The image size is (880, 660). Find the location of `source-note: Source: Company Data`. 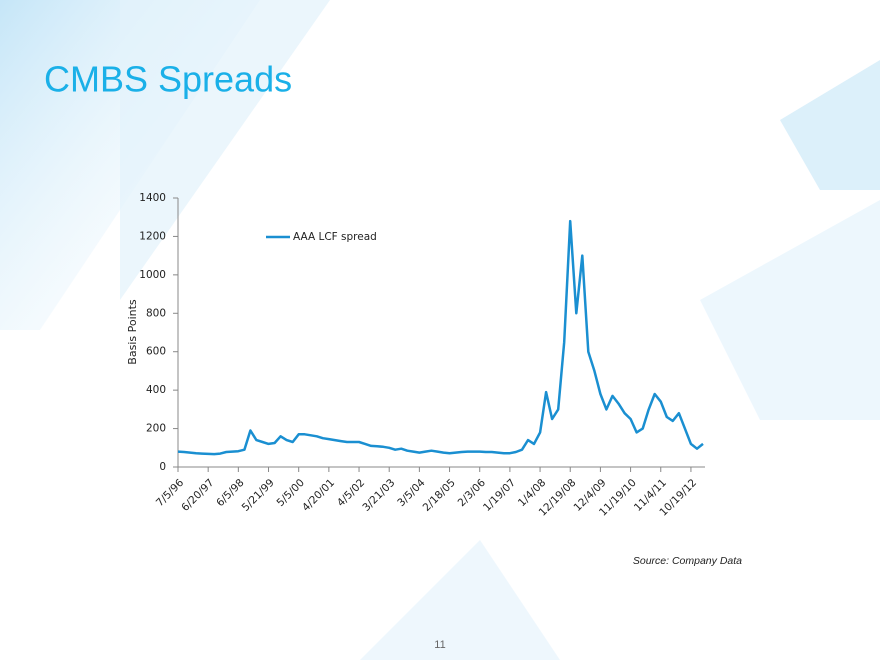

source-note: Source: Company Data is located at coordinates (687, 561).